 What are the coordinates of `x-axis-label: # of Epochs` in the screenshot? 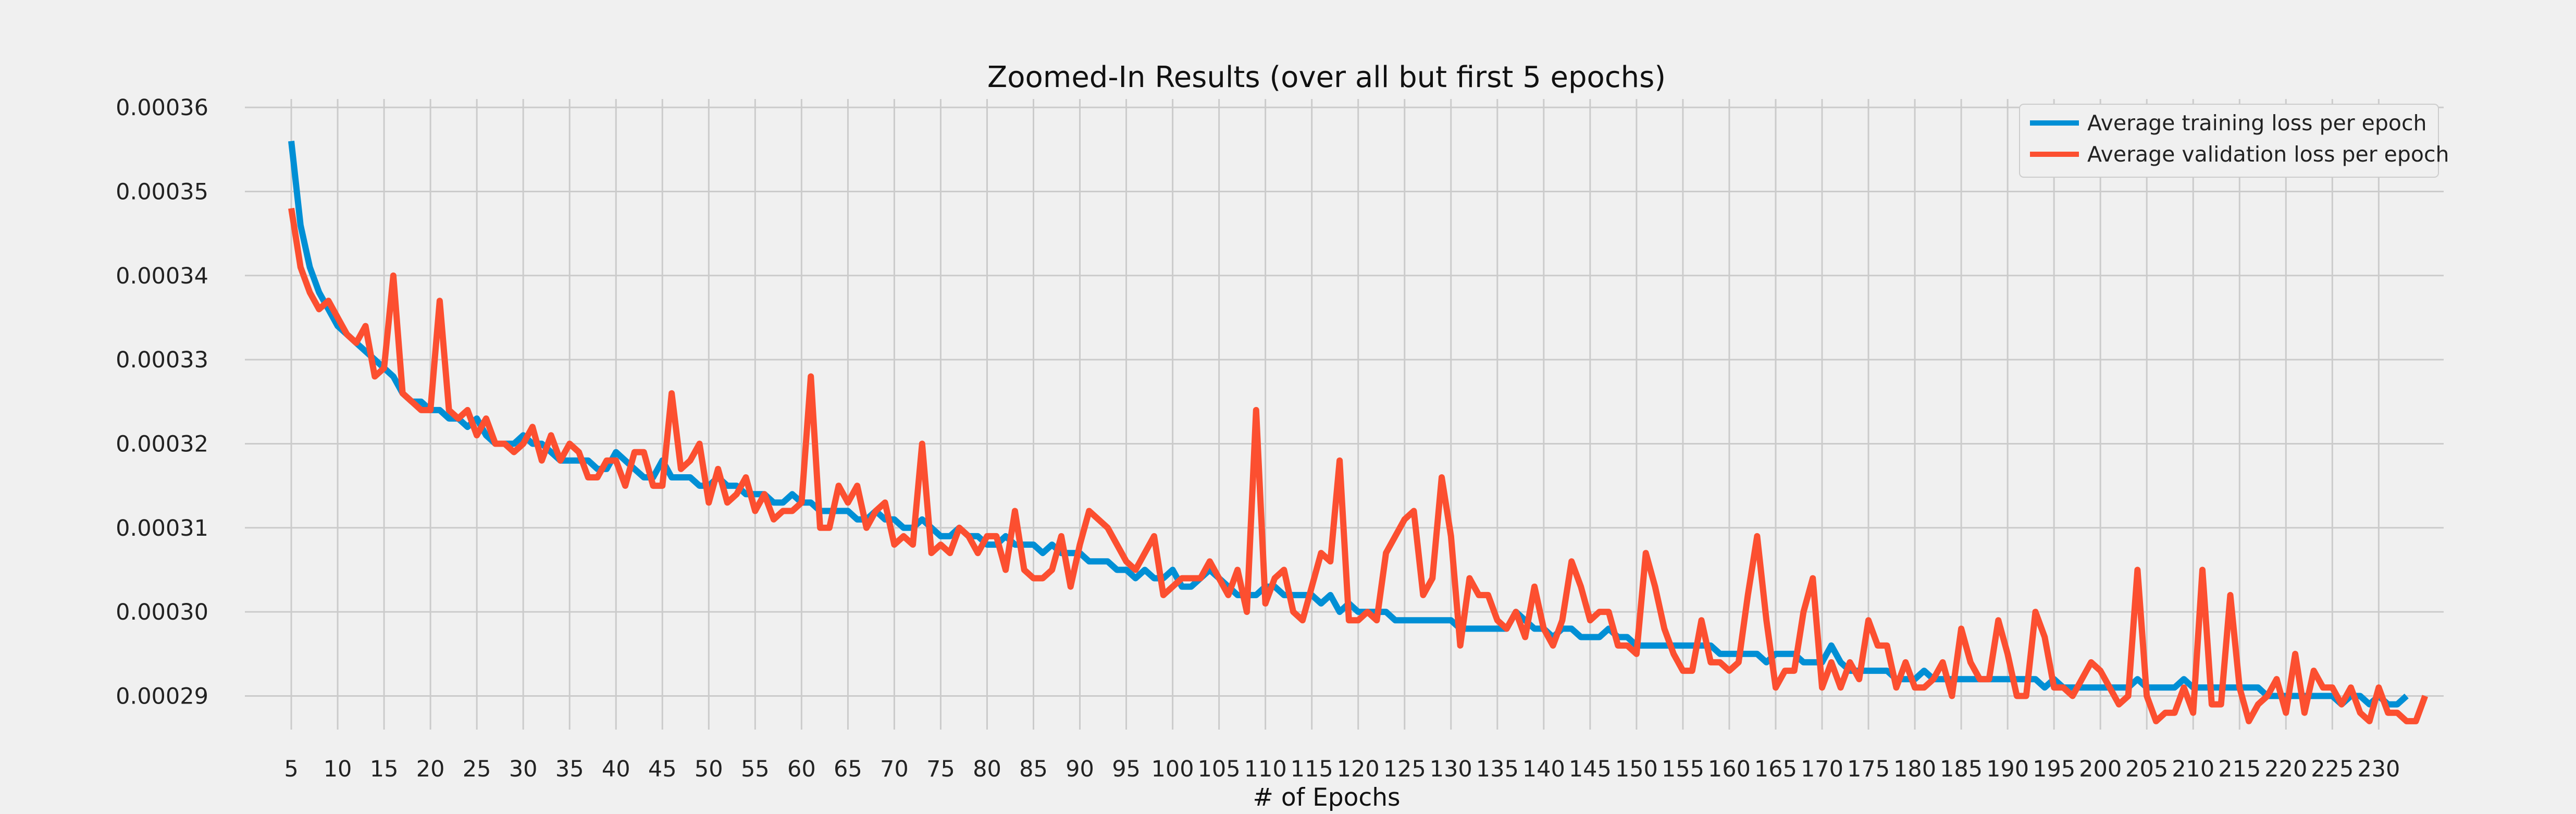 It's located at (1327, 797).